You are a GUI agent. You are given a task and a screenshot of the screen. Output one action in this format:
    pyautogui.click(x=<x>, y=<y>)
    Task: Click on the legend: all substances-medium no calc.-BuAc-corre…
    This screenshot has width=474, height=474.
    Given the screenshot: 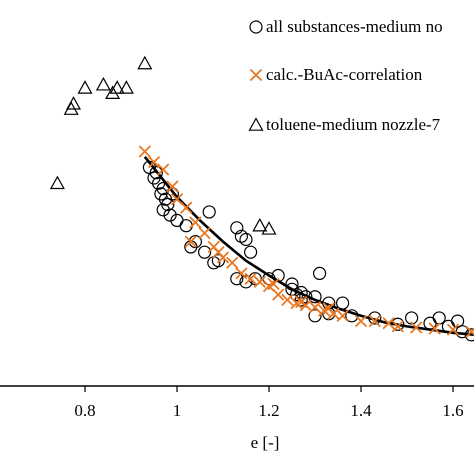 What is the action you would take?
    pyautogui.click(x=345, y=75)
    